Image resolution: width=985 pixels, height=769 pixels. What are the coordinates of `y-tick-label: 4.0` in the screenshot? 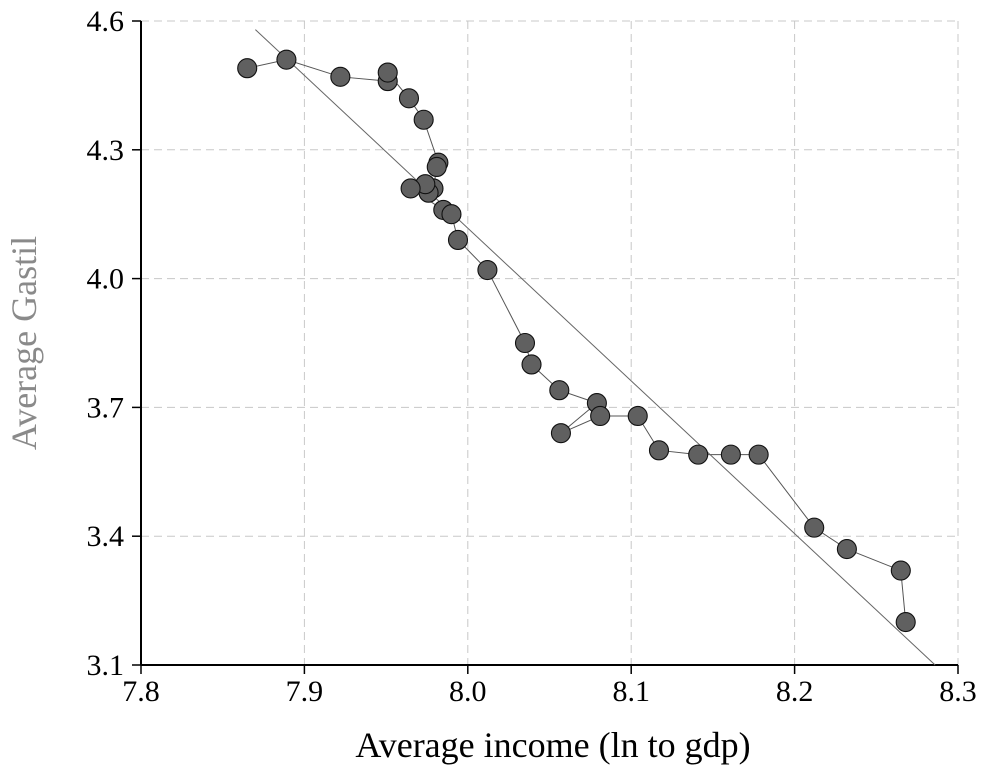 It's located at (106, 279).